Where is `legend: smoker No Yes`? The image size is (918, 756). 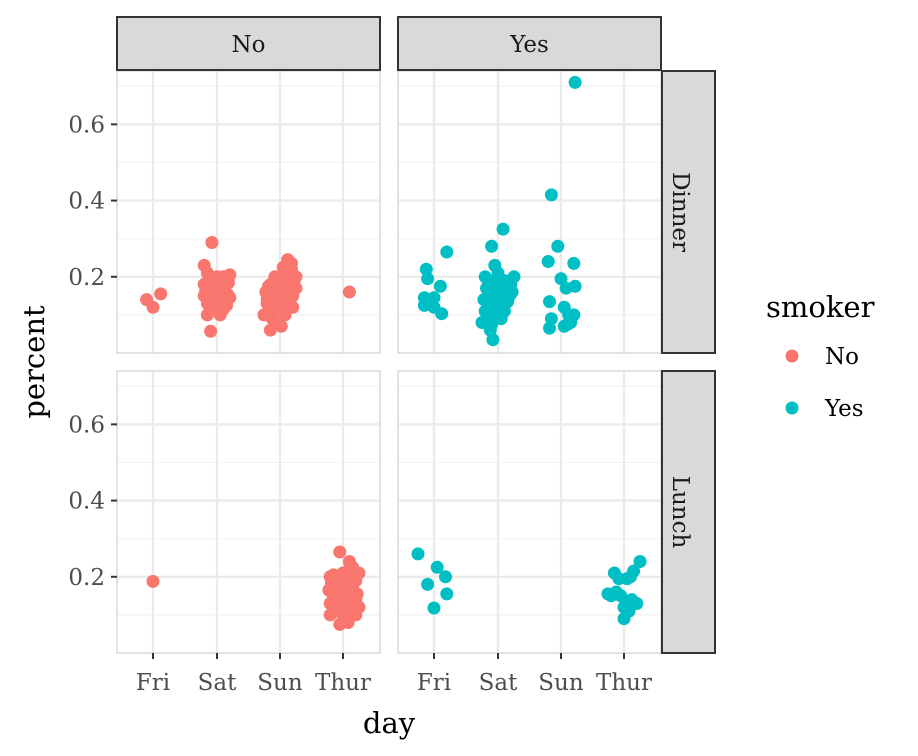 legend: smoker No Yes is located at coordinates (820, 356).